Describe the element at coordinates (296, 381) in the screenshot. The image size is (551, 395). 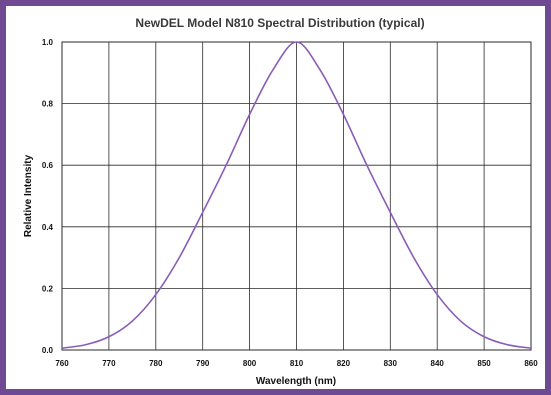
I see `x-axis-label: Wavelength (nm)` at that location.